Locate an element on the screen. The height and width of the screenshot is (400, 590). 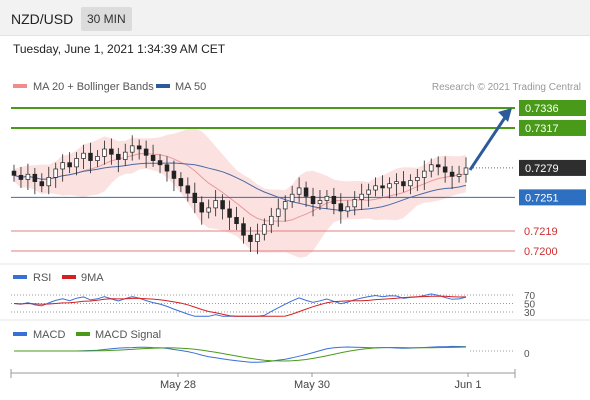
rsi-tick-label: 70 is located at coordinates (530, 296).